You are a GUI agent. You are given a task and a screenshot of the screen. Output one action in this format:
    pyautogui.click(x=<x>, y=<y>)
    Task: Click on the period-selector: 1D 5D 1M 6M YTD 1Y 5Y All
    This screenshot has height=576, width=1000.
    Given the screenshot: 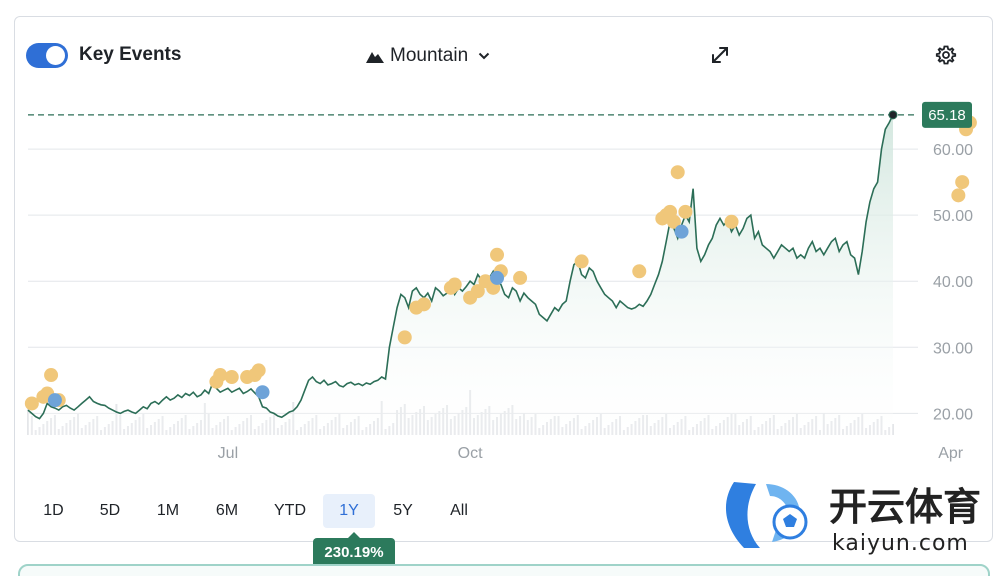 What is the action you would take?
    pyautogui.click(x=256, y=511)
    